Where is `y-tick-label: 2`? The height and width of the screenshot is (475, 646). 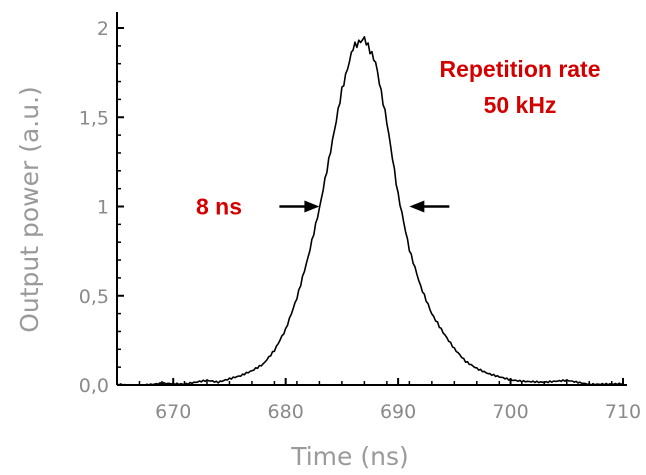
y-tick-label: 2 is located at coordinates (103, 29).